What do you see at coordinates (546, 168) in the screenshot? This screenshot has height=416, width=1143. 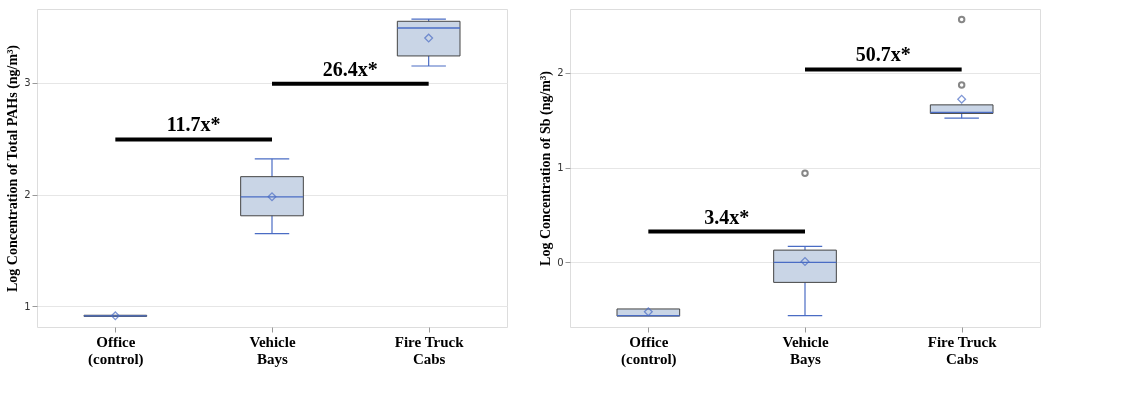 I see `y-axis-title: Log Concentration of Sb (ng/m³)` at bounding box center [546, 168].